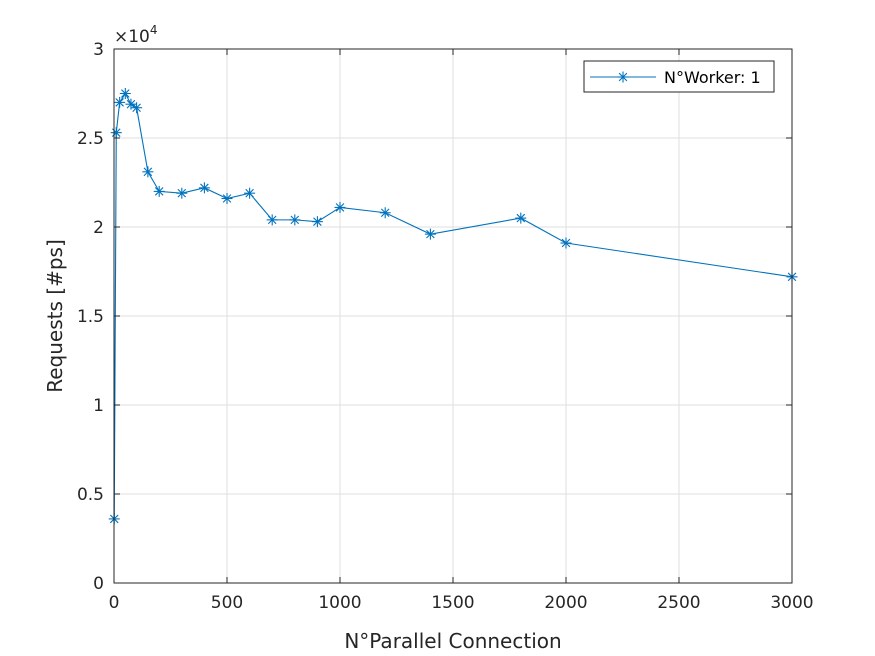 This screenshot has width=875, height=656. What do you see at coordinates (339, 603) in the screenshot?
I see `x-tick-label: 1000` at bounding box center [339, 603].